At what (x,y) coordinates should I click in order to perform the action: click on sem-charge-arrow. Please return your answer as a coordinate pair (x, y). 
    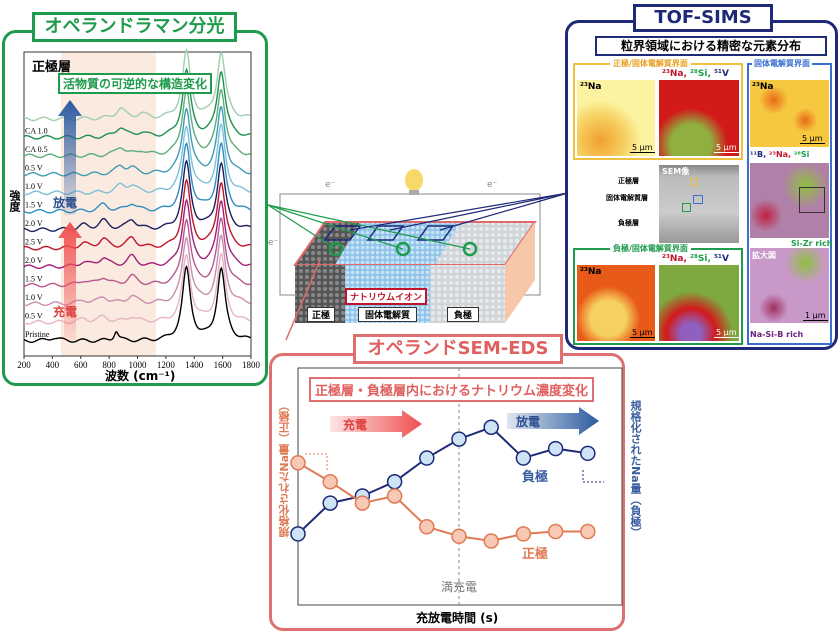
    Looking at the image, I should click on (376, 426).